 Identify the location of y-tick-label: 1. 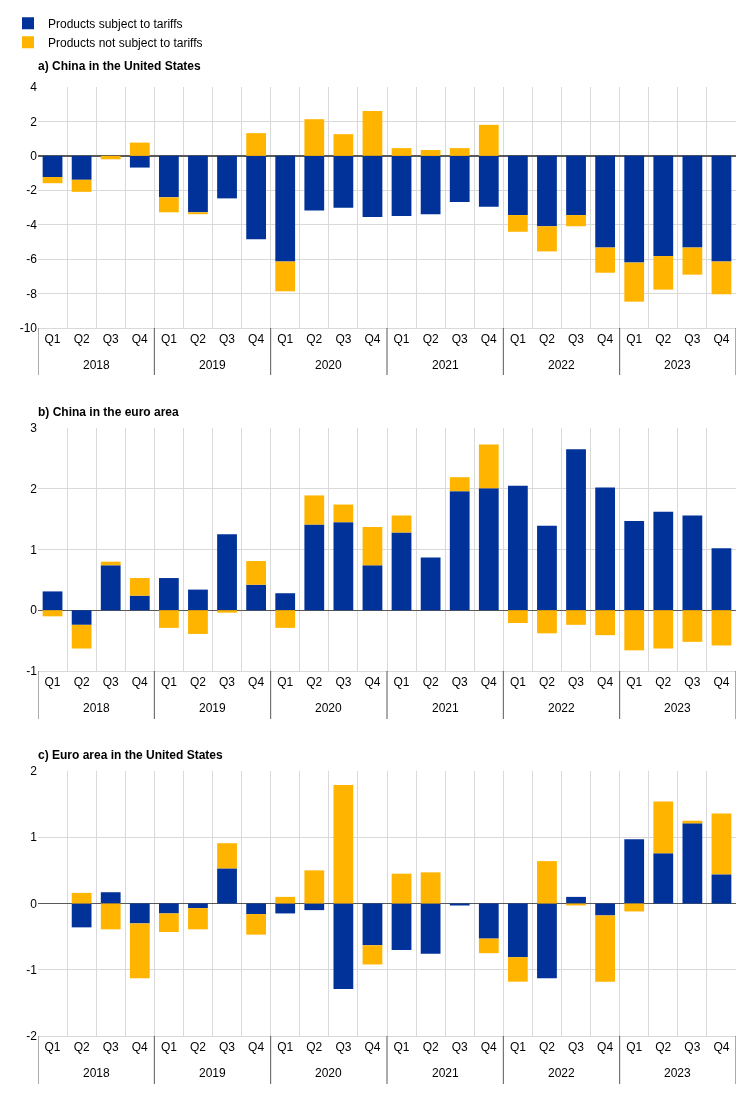
(34, 549).